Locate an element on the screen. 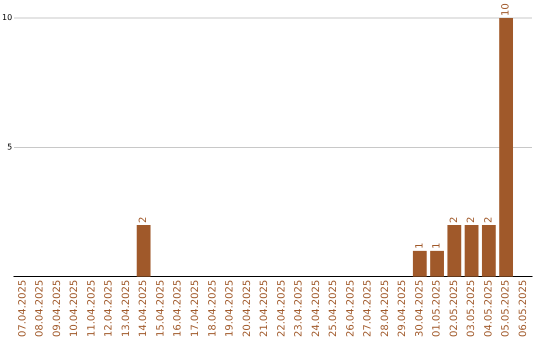  x-tick-label: 19.04.2025 is located at coordinates (230, 309).